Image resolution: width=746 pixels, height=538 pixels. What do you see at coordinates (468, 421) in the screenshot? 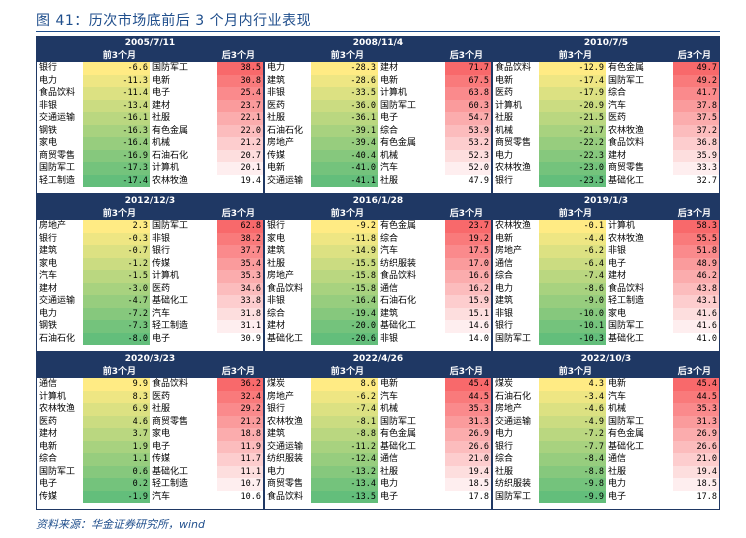
I see `after-return: 31.3` at bounding box center [468, 421].